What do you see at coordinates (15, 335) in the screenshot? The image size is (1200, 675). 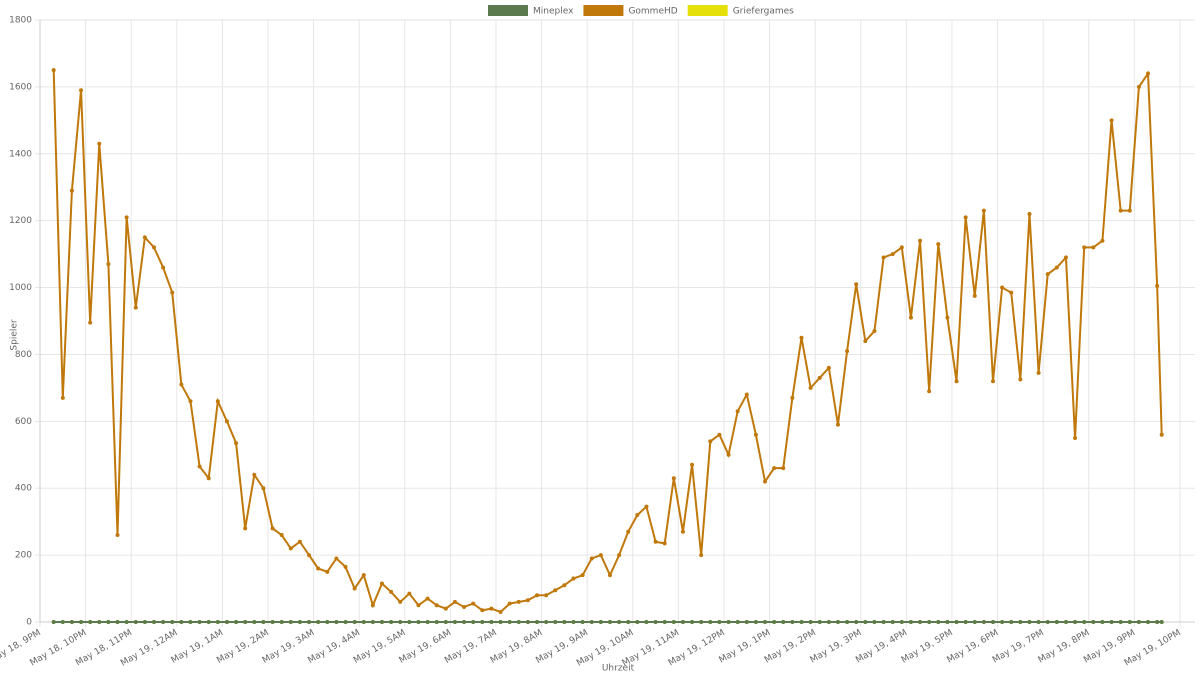 I see `y-axis-label: Spieler` at bounding box center [15, 335].